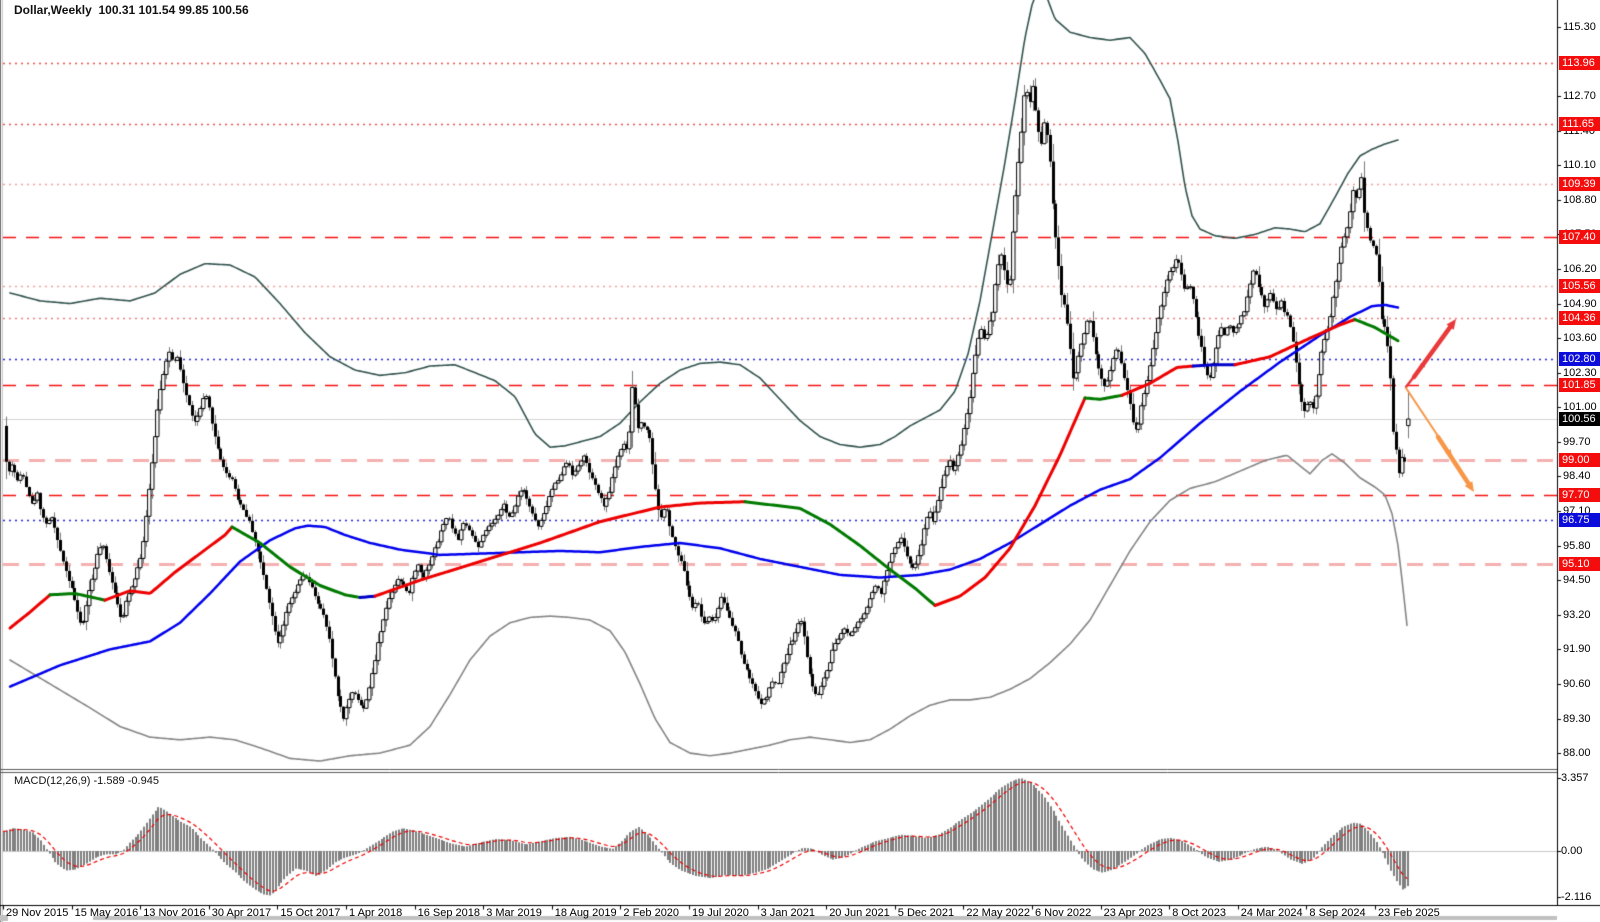  Describe the element at coordinates (1579, 184) in the screenshot. I see `price-level-label: 109.39` at that location.